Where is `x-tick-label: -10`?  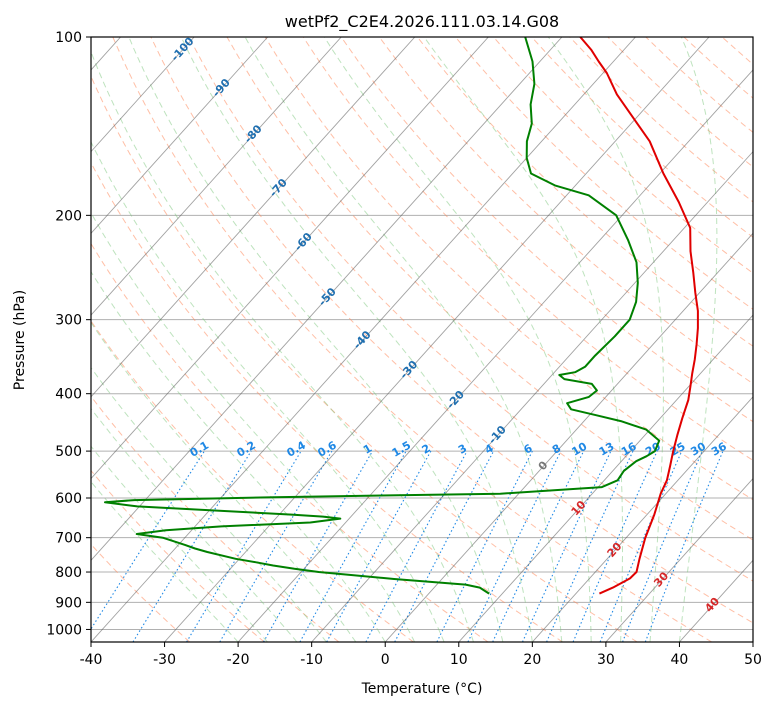 x-tick-label: -10 is located at coordinates (311, 660).